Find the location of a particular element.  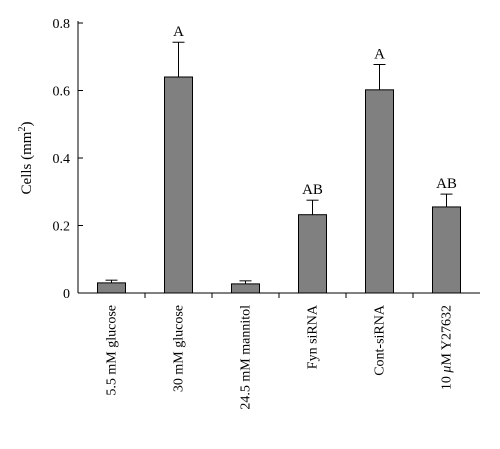

y-tick-label: 0.2 is located at coordinates (62, 227).